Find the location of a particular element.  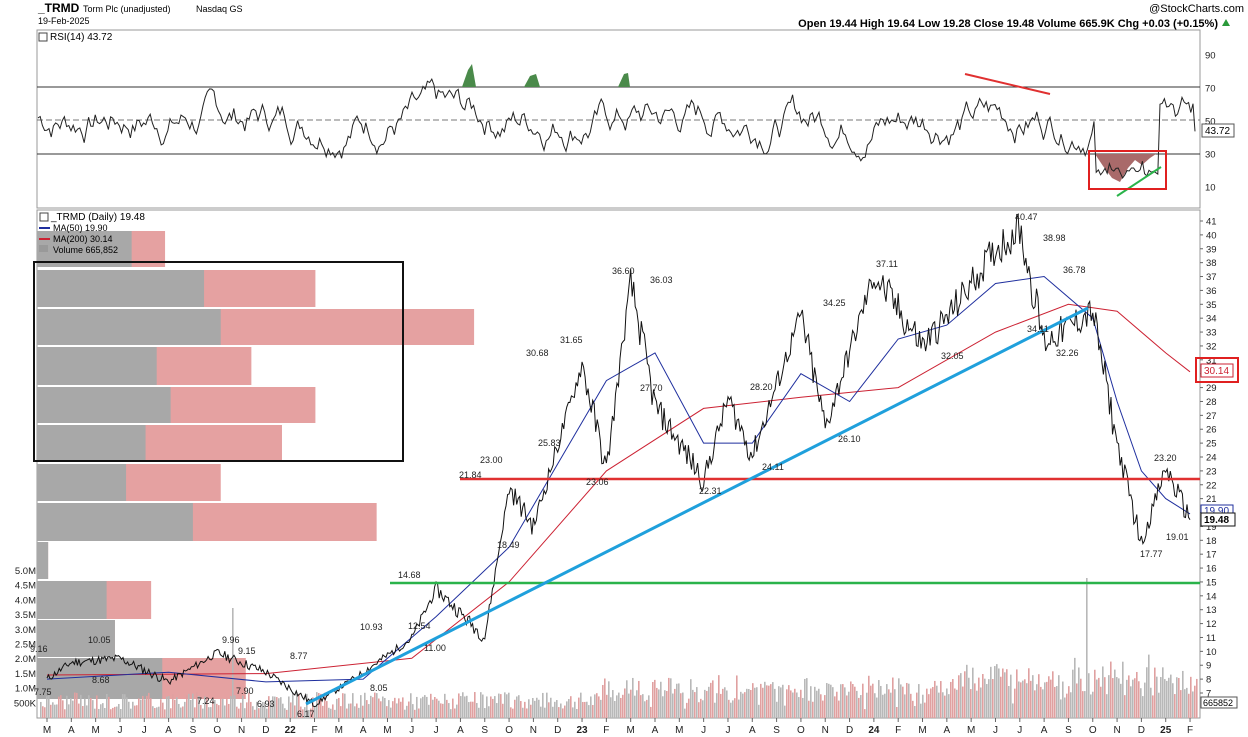

price-annotation: 31.65 is located at coordinates (571, 340).